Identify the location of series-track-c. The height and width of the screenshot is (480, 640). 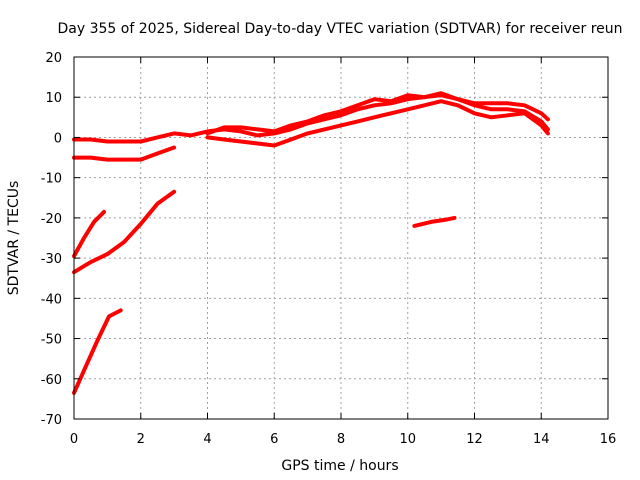
(377, 123).